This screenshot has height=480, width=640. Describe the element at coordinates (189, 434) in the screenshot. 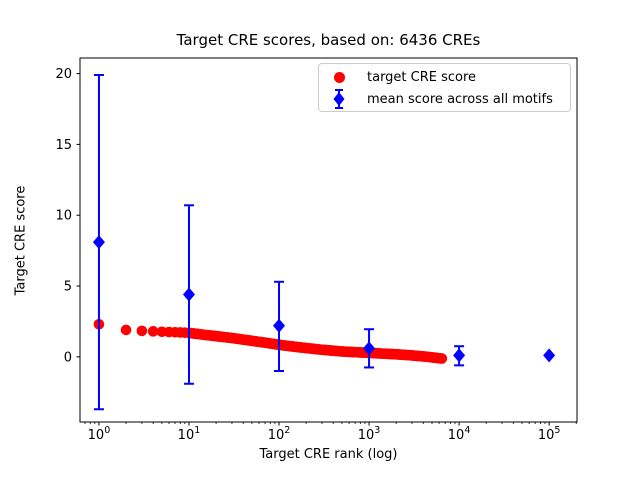

I see `x-tick-label: 10¹` at that location.